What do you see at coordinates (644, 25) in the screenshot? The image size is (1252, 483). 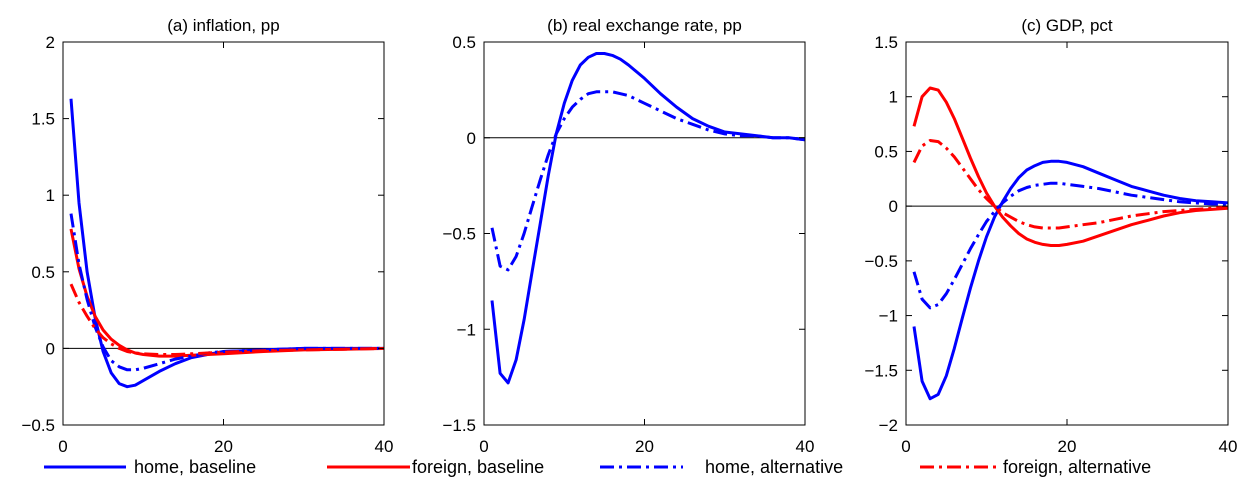 I see `panel-title: (b) real exchange rate, pp` at bounding box center [644, 25].